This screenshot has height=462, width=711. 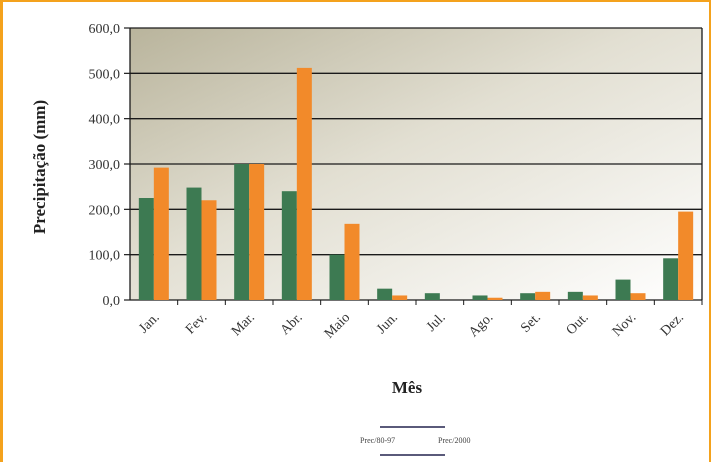 What do you see at coordinates (243, 324) in the screenshot?
I see `x-category-label: Mar.` at bounding box center [243, 324].